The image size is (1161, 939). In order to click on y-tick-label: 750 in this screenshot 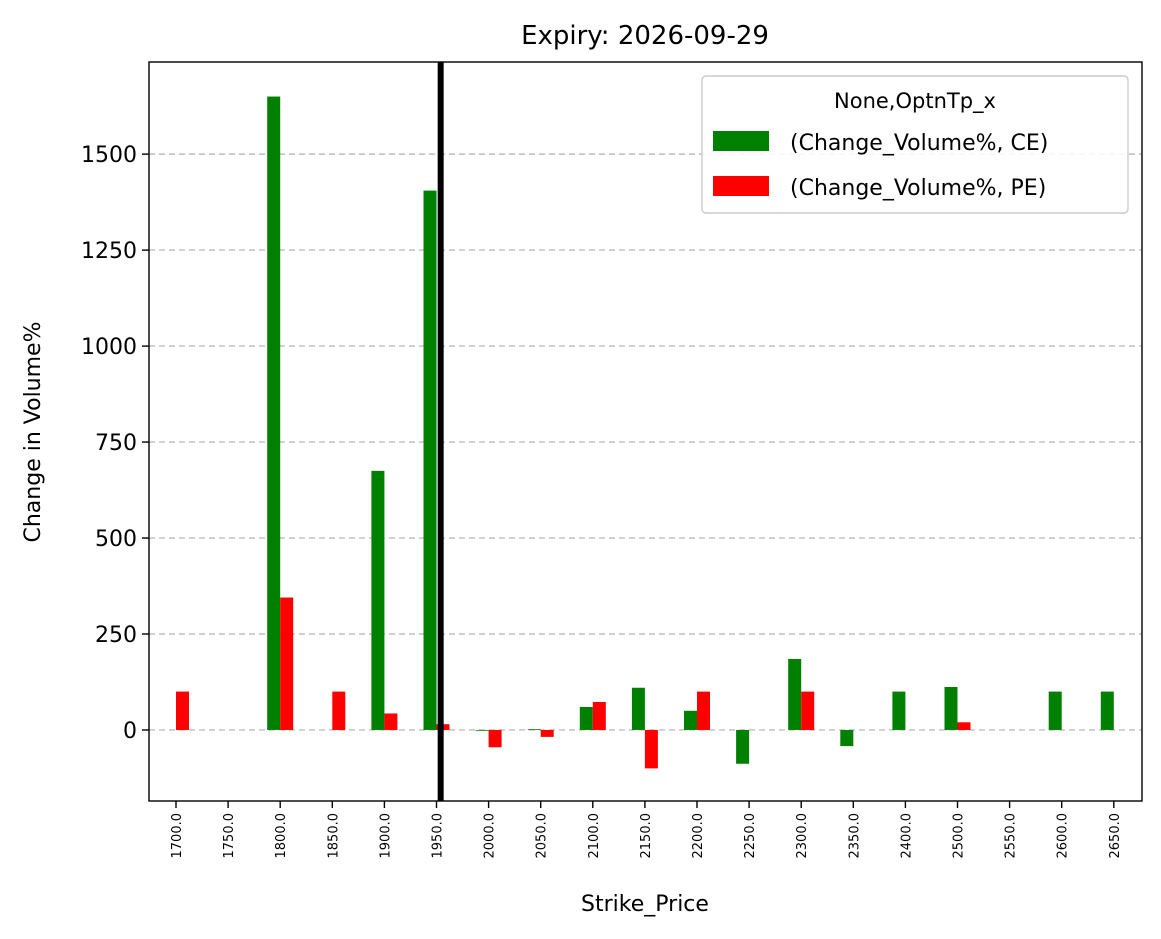, I will do `click(116, 443)`.